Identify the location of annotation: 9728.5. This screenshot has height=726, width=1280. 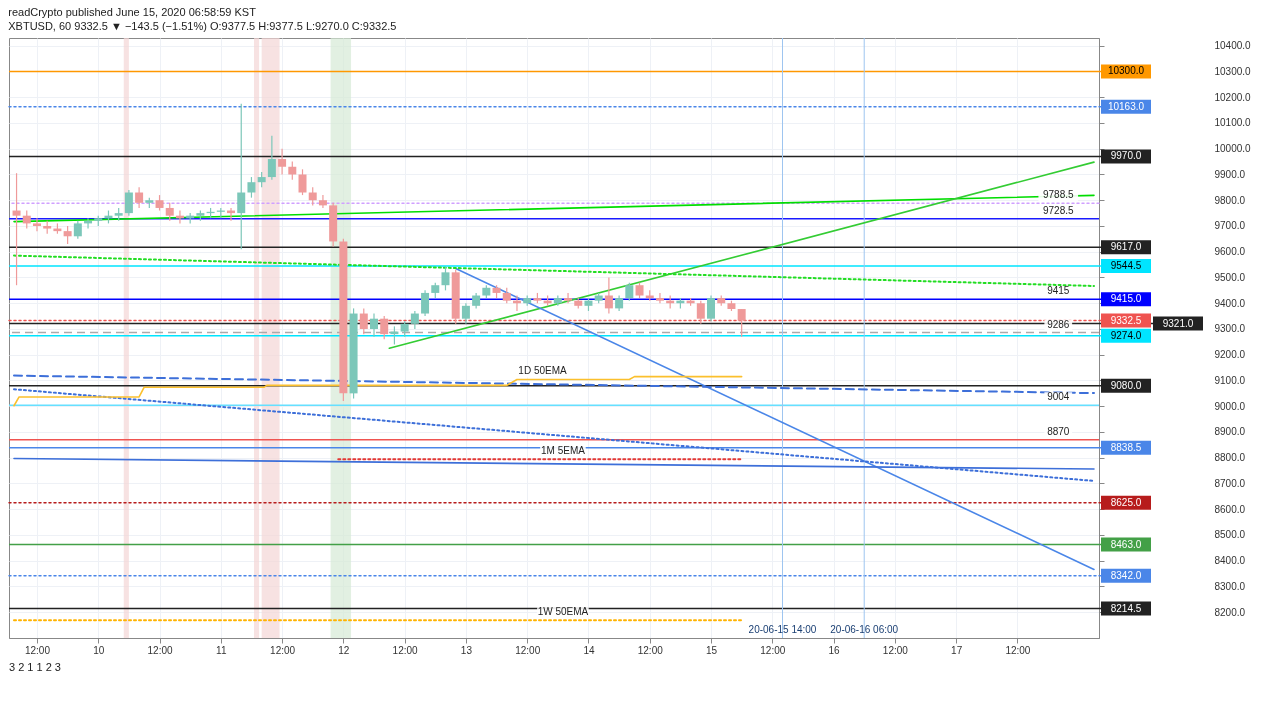
(1058, 210).